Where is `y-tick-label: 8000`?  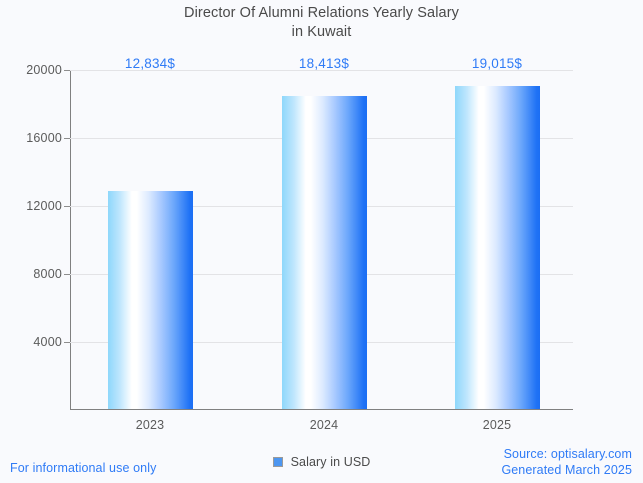
y-tick-label: 8000 is located at coordinates (47, 274).